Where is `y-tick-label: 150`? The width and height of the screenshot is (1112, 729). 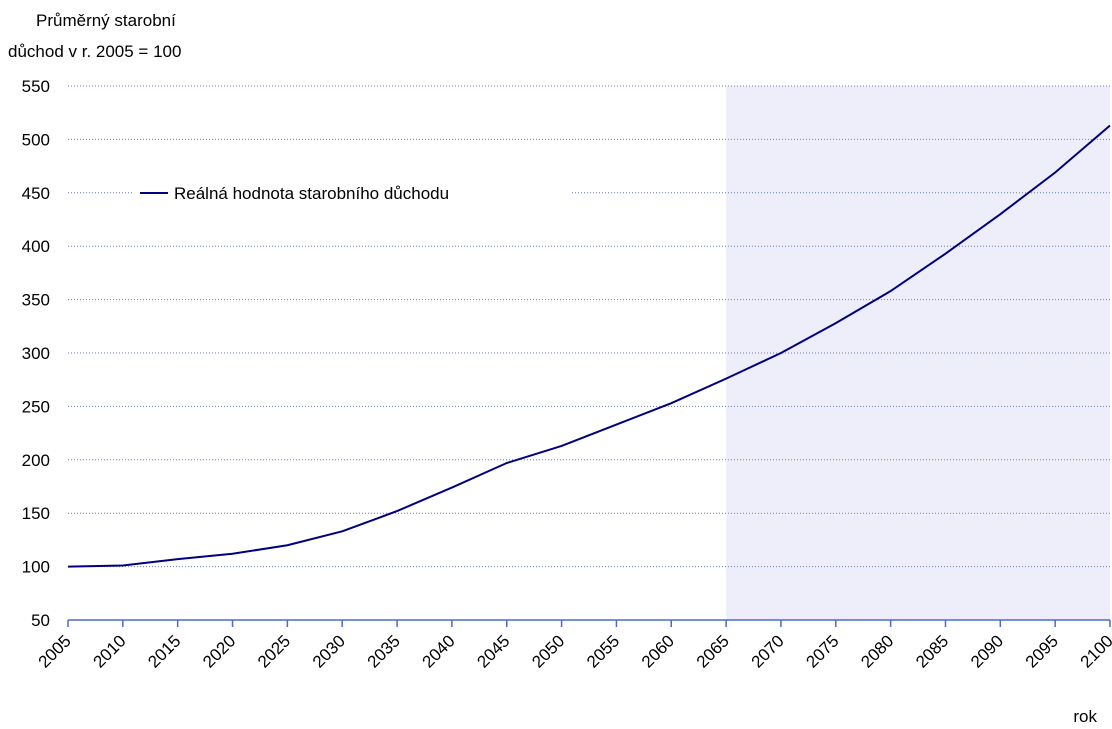
y-tick-label: 150 is located at coordinates (36, 513).